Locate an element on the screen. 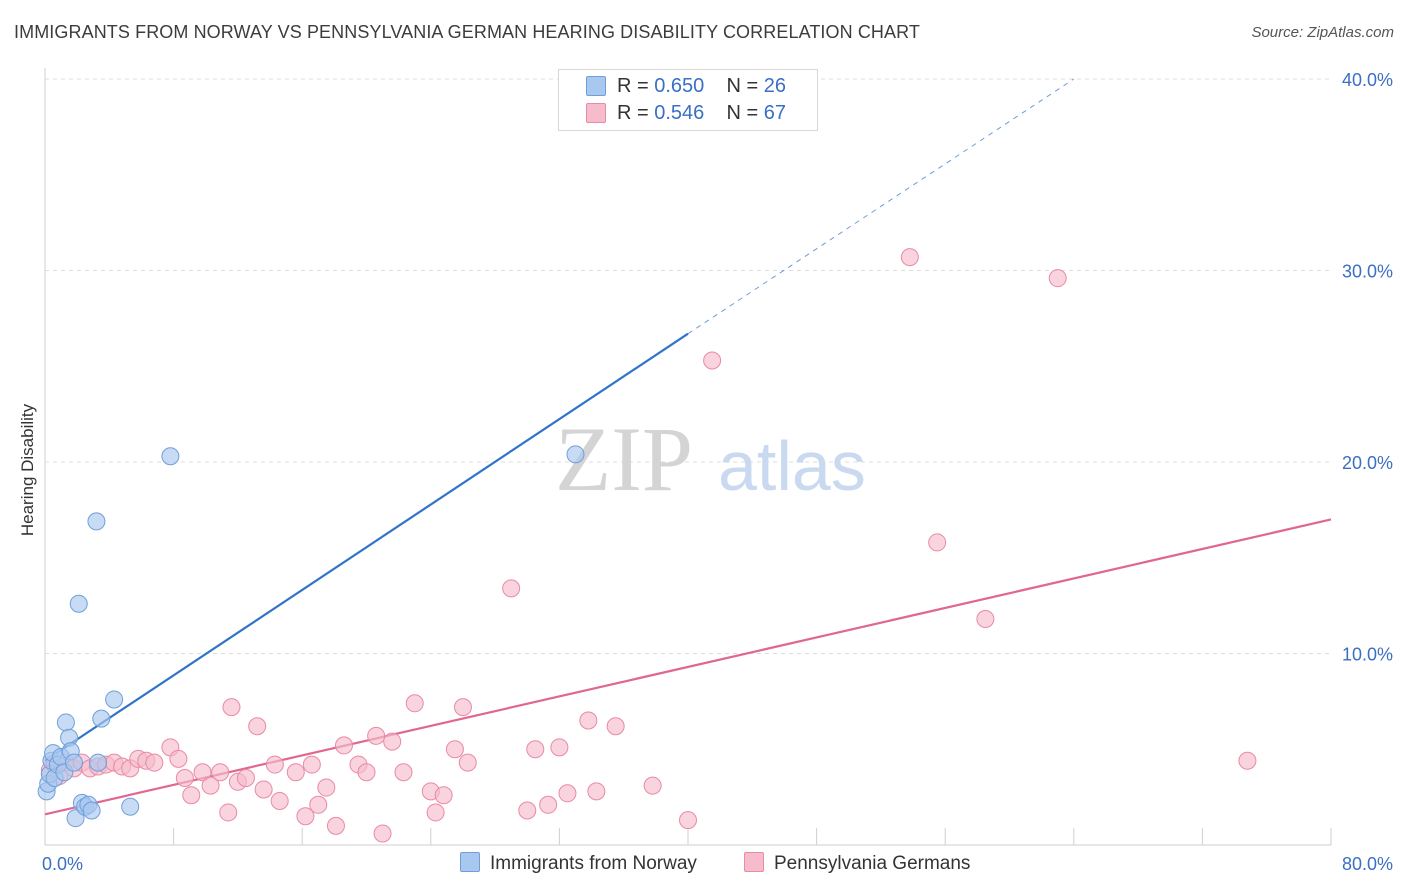  legend-n-value: 26 is located at coordinates (775, 86).